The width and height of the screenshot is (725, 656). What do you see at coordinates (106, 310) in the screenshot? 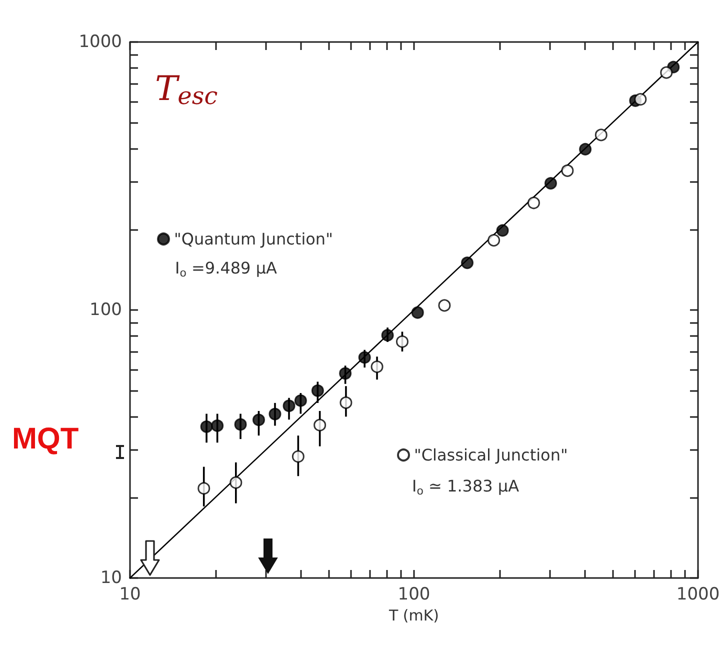
I see `y-tick-label: 100` at bounding box center [106, 310].